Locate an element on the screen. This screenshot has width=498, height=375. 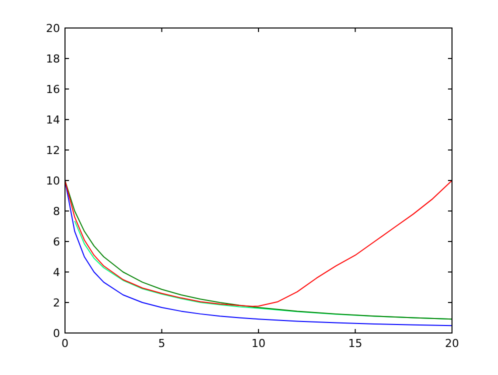
y-tick-label: 14 is located at coordinates (53, 120).